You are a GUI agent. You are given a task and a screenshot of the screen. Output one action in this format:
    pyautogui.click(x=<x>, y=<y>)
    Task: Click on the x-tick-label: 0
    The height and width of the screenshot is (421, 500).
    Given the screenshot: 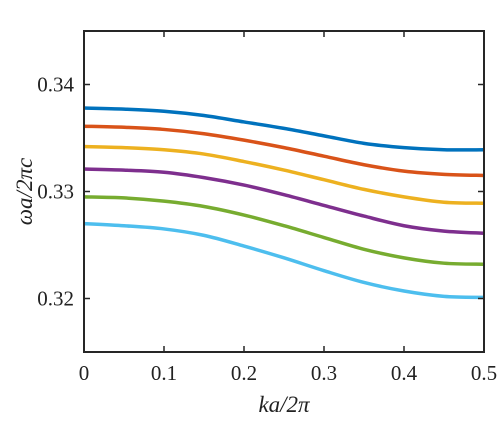 What is the action you would take?
    pyautogui.click(x=84, y=373)
    